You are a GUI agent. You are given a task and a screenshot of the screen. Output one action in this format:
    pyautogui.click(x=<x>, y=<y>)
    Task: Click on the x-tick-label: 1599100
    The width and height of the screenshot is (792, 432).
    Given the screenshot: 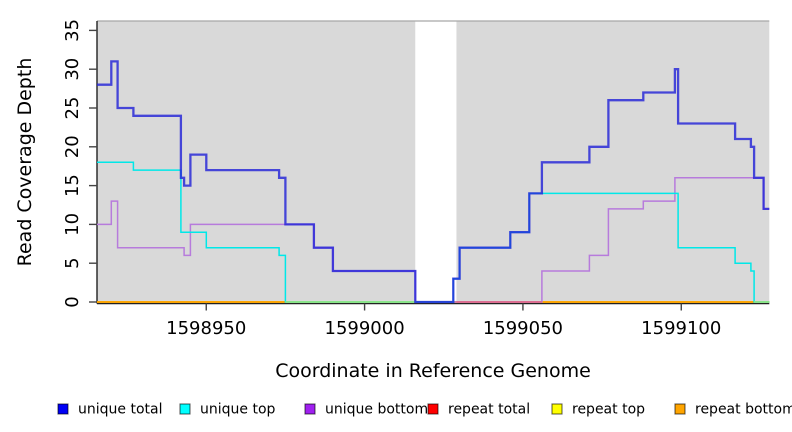 What is the action you would take?
    pyautogui.click(x=681, y=328)
    